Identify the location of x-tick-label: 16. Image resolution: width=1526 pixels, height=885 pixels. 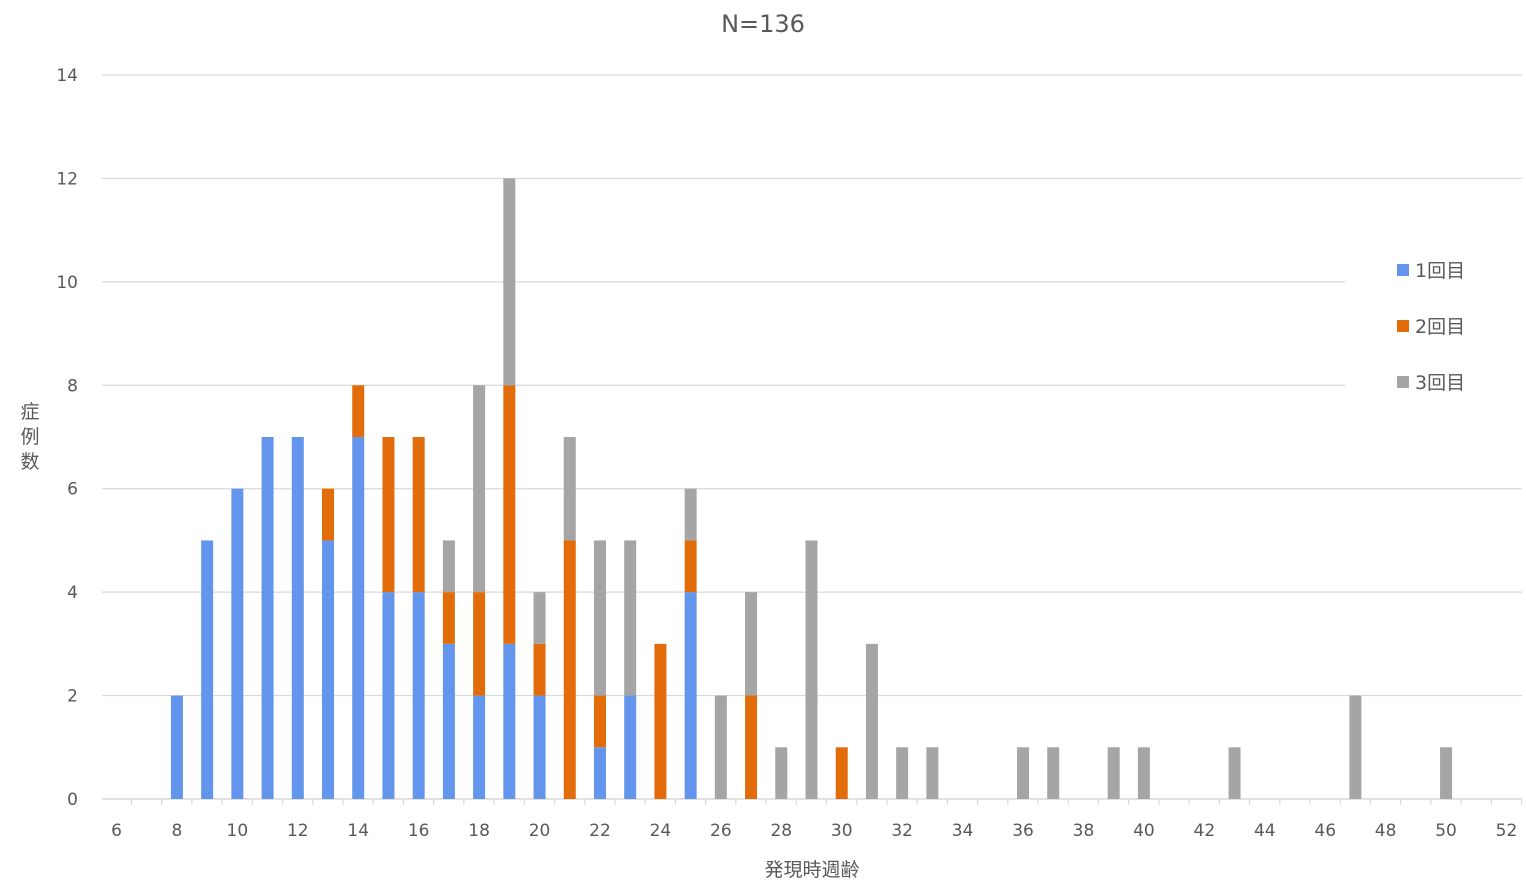
(419, 831).